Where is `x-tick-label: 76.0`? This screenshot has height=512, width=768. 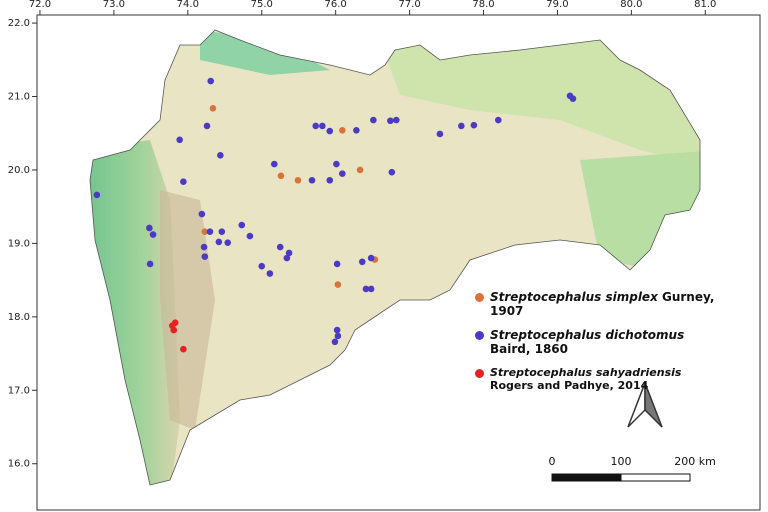
x-tick-label: 76.0 is located at coordinates (336, 5).